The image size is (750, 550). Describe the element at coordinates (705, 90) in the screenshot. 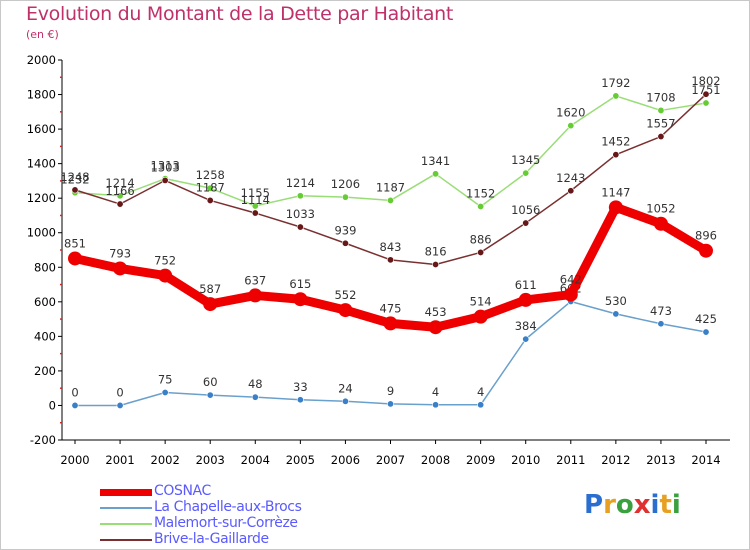

I see `data-label: 1751` at that location.